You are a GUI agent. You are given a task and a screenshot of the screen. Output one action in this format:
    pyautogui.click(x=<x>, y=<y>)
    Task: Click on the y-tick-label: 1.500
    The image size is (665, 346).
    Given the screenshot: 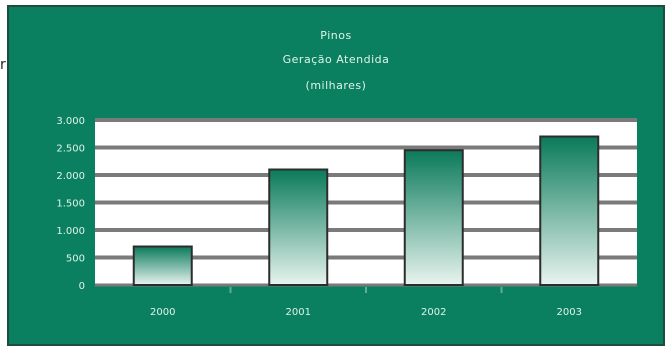 What is the action you would take?
    pyautogui.click(x=70, y=204)
    